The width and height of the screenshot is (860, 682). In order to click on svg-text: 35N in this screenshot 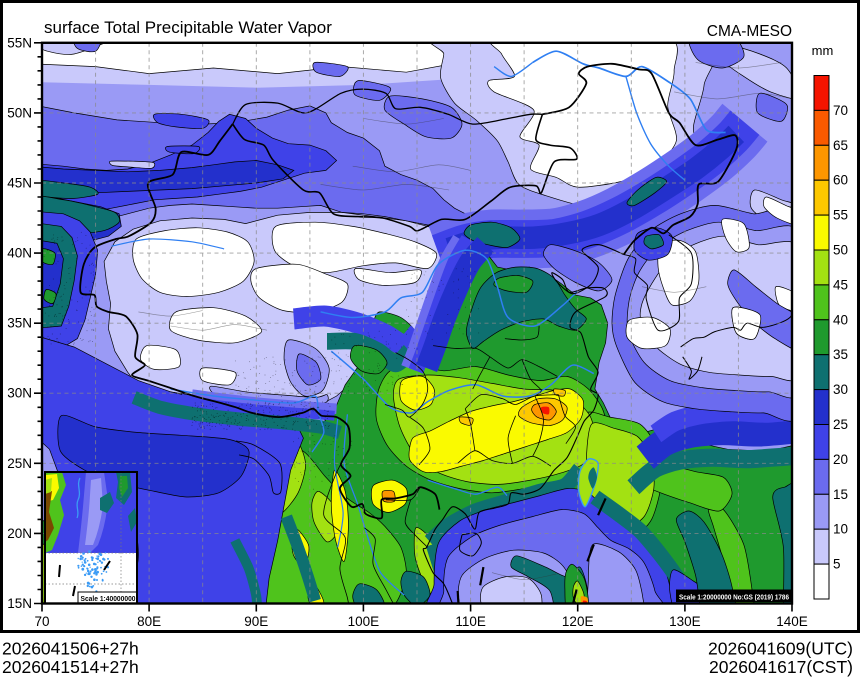, I will do `click(19, 323)`.